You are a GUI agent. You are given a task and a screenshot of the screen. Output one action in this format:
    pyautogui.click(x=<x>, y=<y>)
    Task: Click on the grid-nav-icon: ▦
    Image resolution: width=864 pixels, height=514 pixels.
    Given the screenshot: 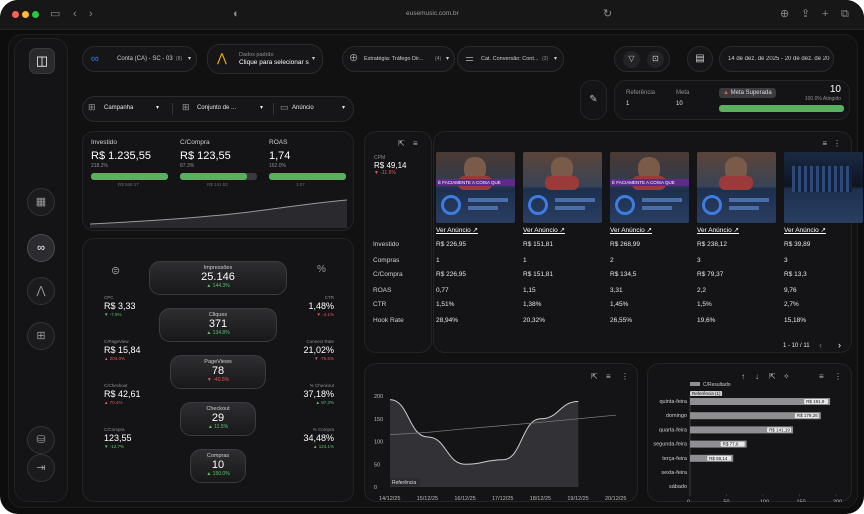 What is the action you would take?
    pyautogui.click(x=41, y=202)
    